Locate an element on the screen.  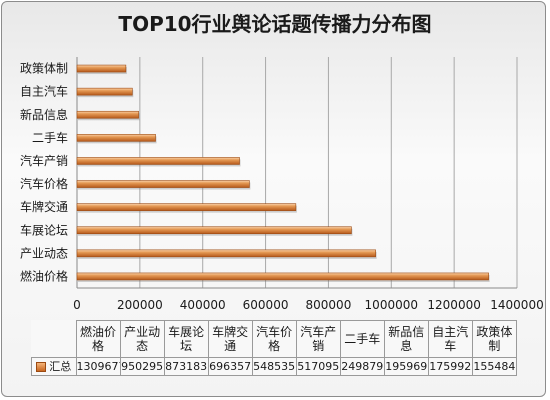
table-header-cell: 汽车价格 is located at coordinates (274, 339).